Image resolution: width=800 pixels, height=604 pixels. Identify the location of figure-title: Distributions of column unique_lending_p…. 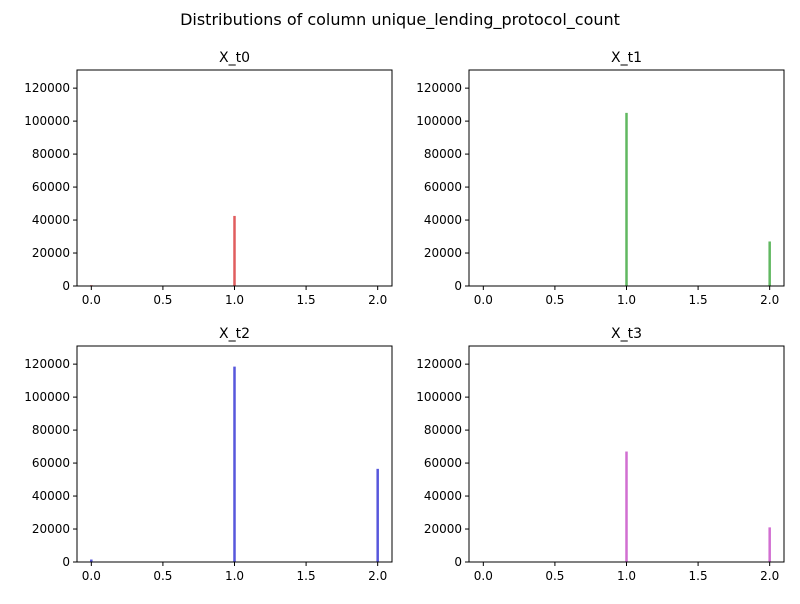
(400, 20).